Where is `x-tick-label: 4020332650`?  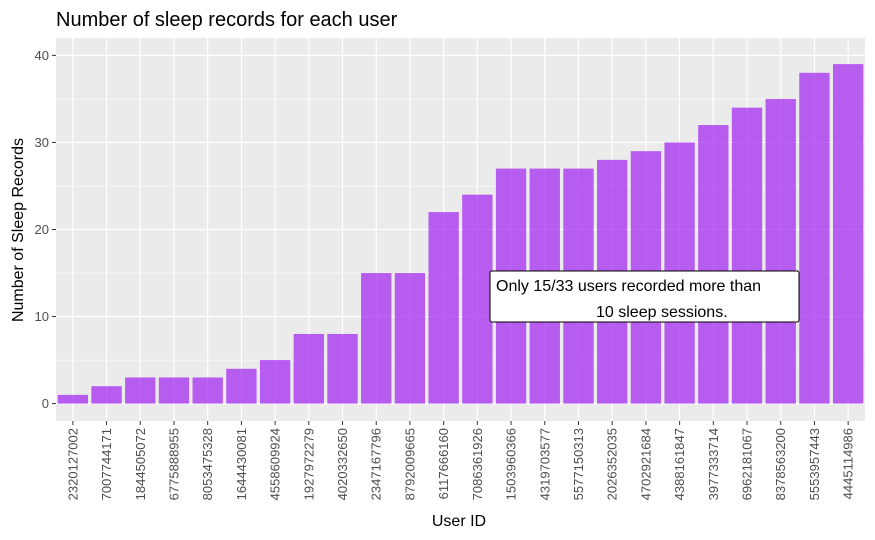
x-tick-label: 4020332650 is located at coordinates (342, 464).